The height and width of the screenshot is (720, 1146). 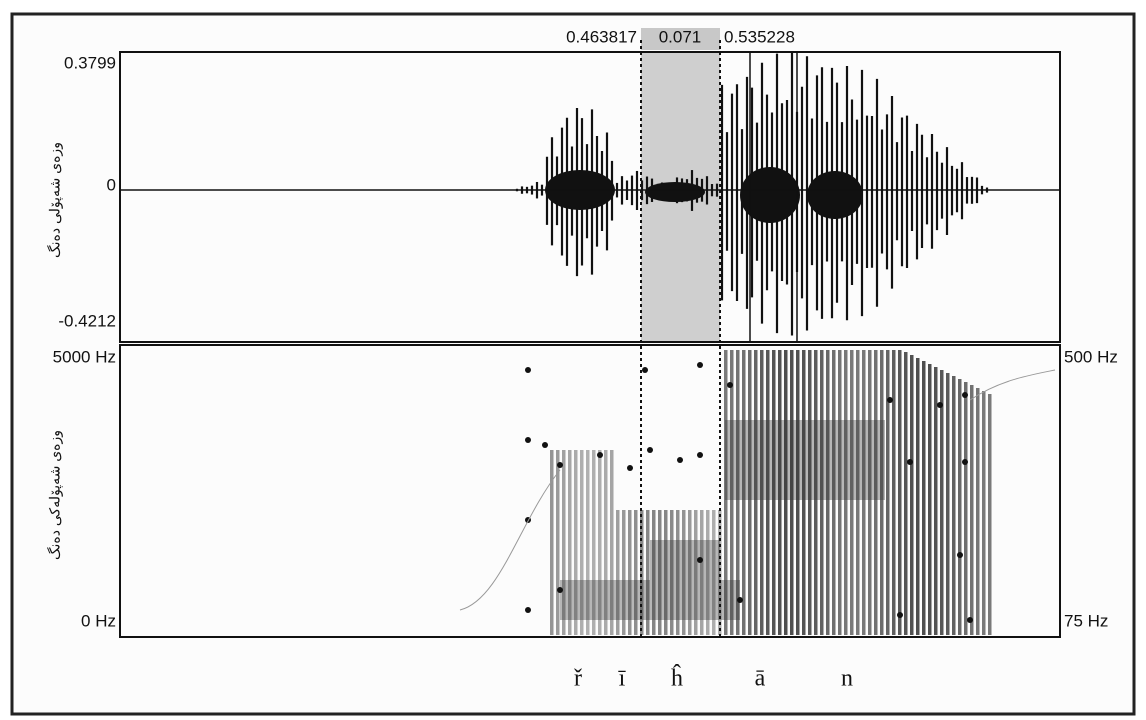 I want to click on amp-min: -0.4212, so click(x=87, y=320).